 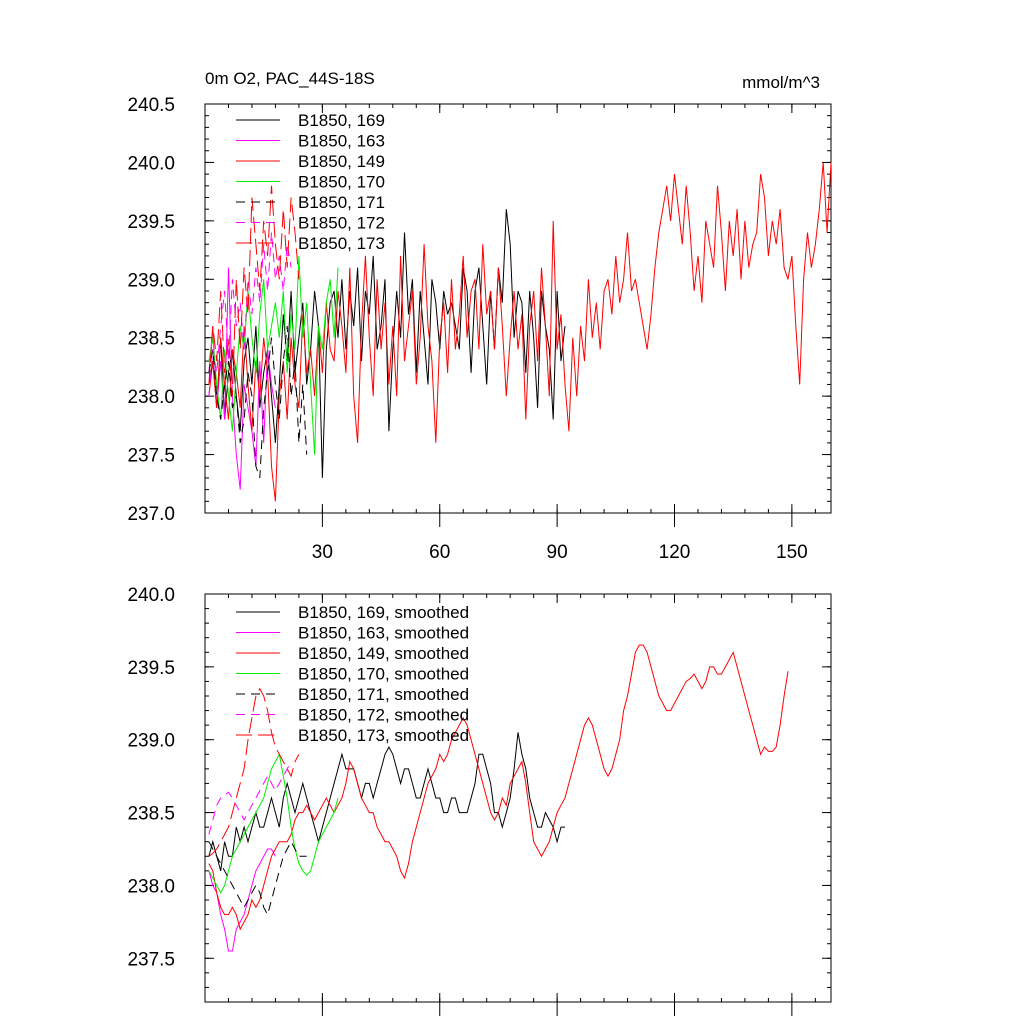 I want to click on legend-label: B1850, 170, smoothed, so click(x=383, y=674).